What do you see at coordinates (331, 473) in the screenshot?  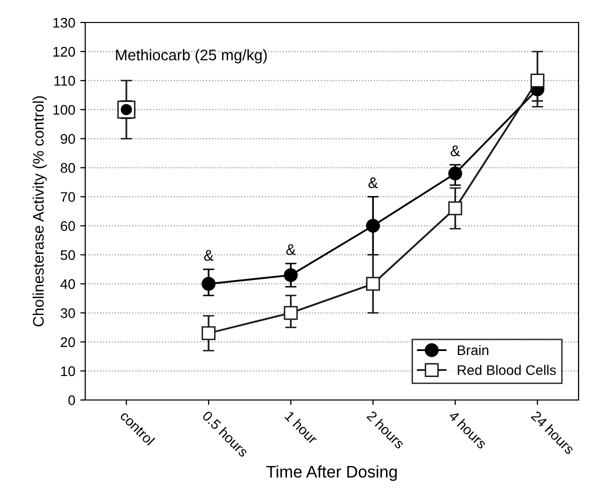 I see `x-axis-title: Time After Dosing` at bounding box center [331, 473].